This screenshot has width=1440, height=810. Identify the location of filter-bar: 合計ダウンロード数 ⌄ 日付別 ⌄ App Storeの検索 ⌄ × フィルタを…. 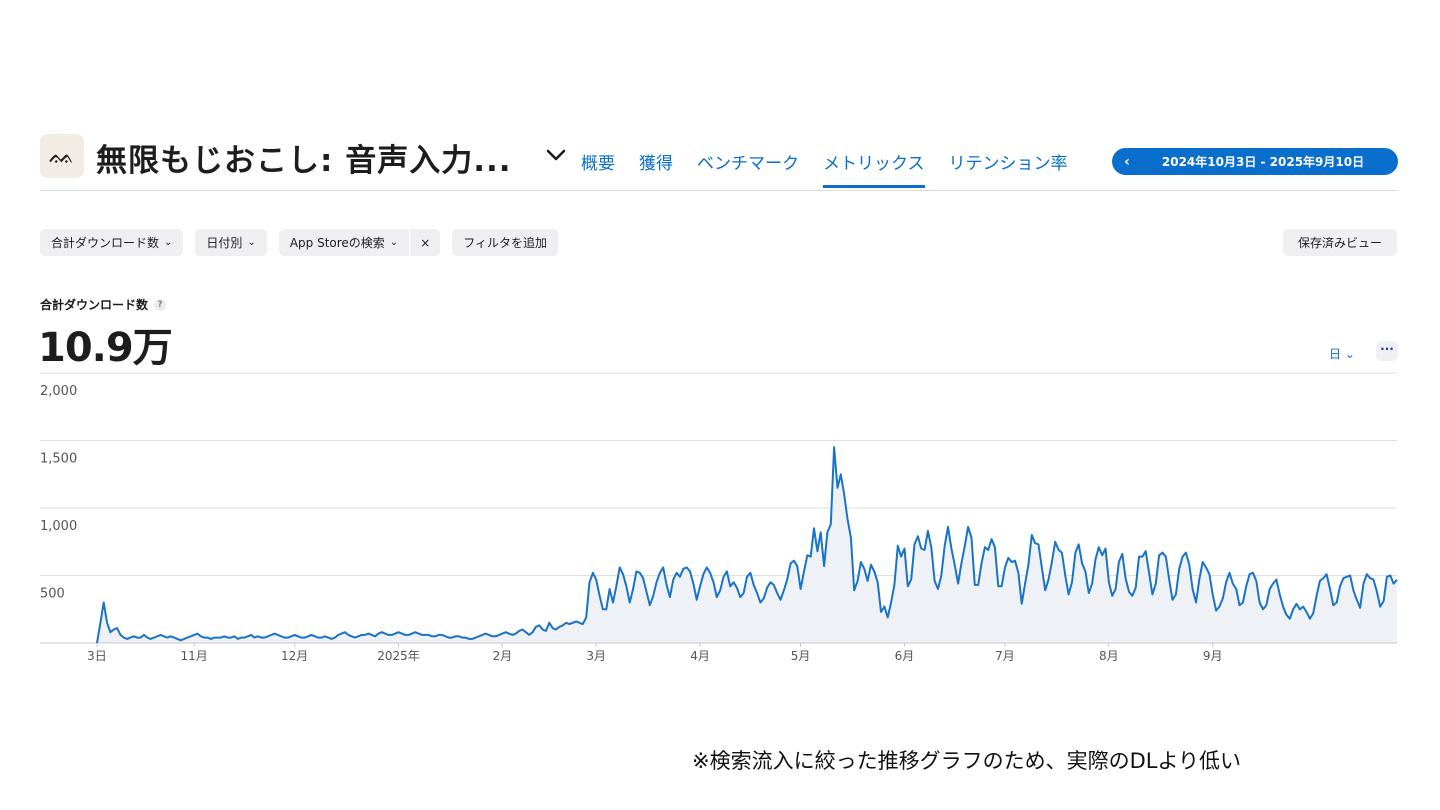
(299, 242).